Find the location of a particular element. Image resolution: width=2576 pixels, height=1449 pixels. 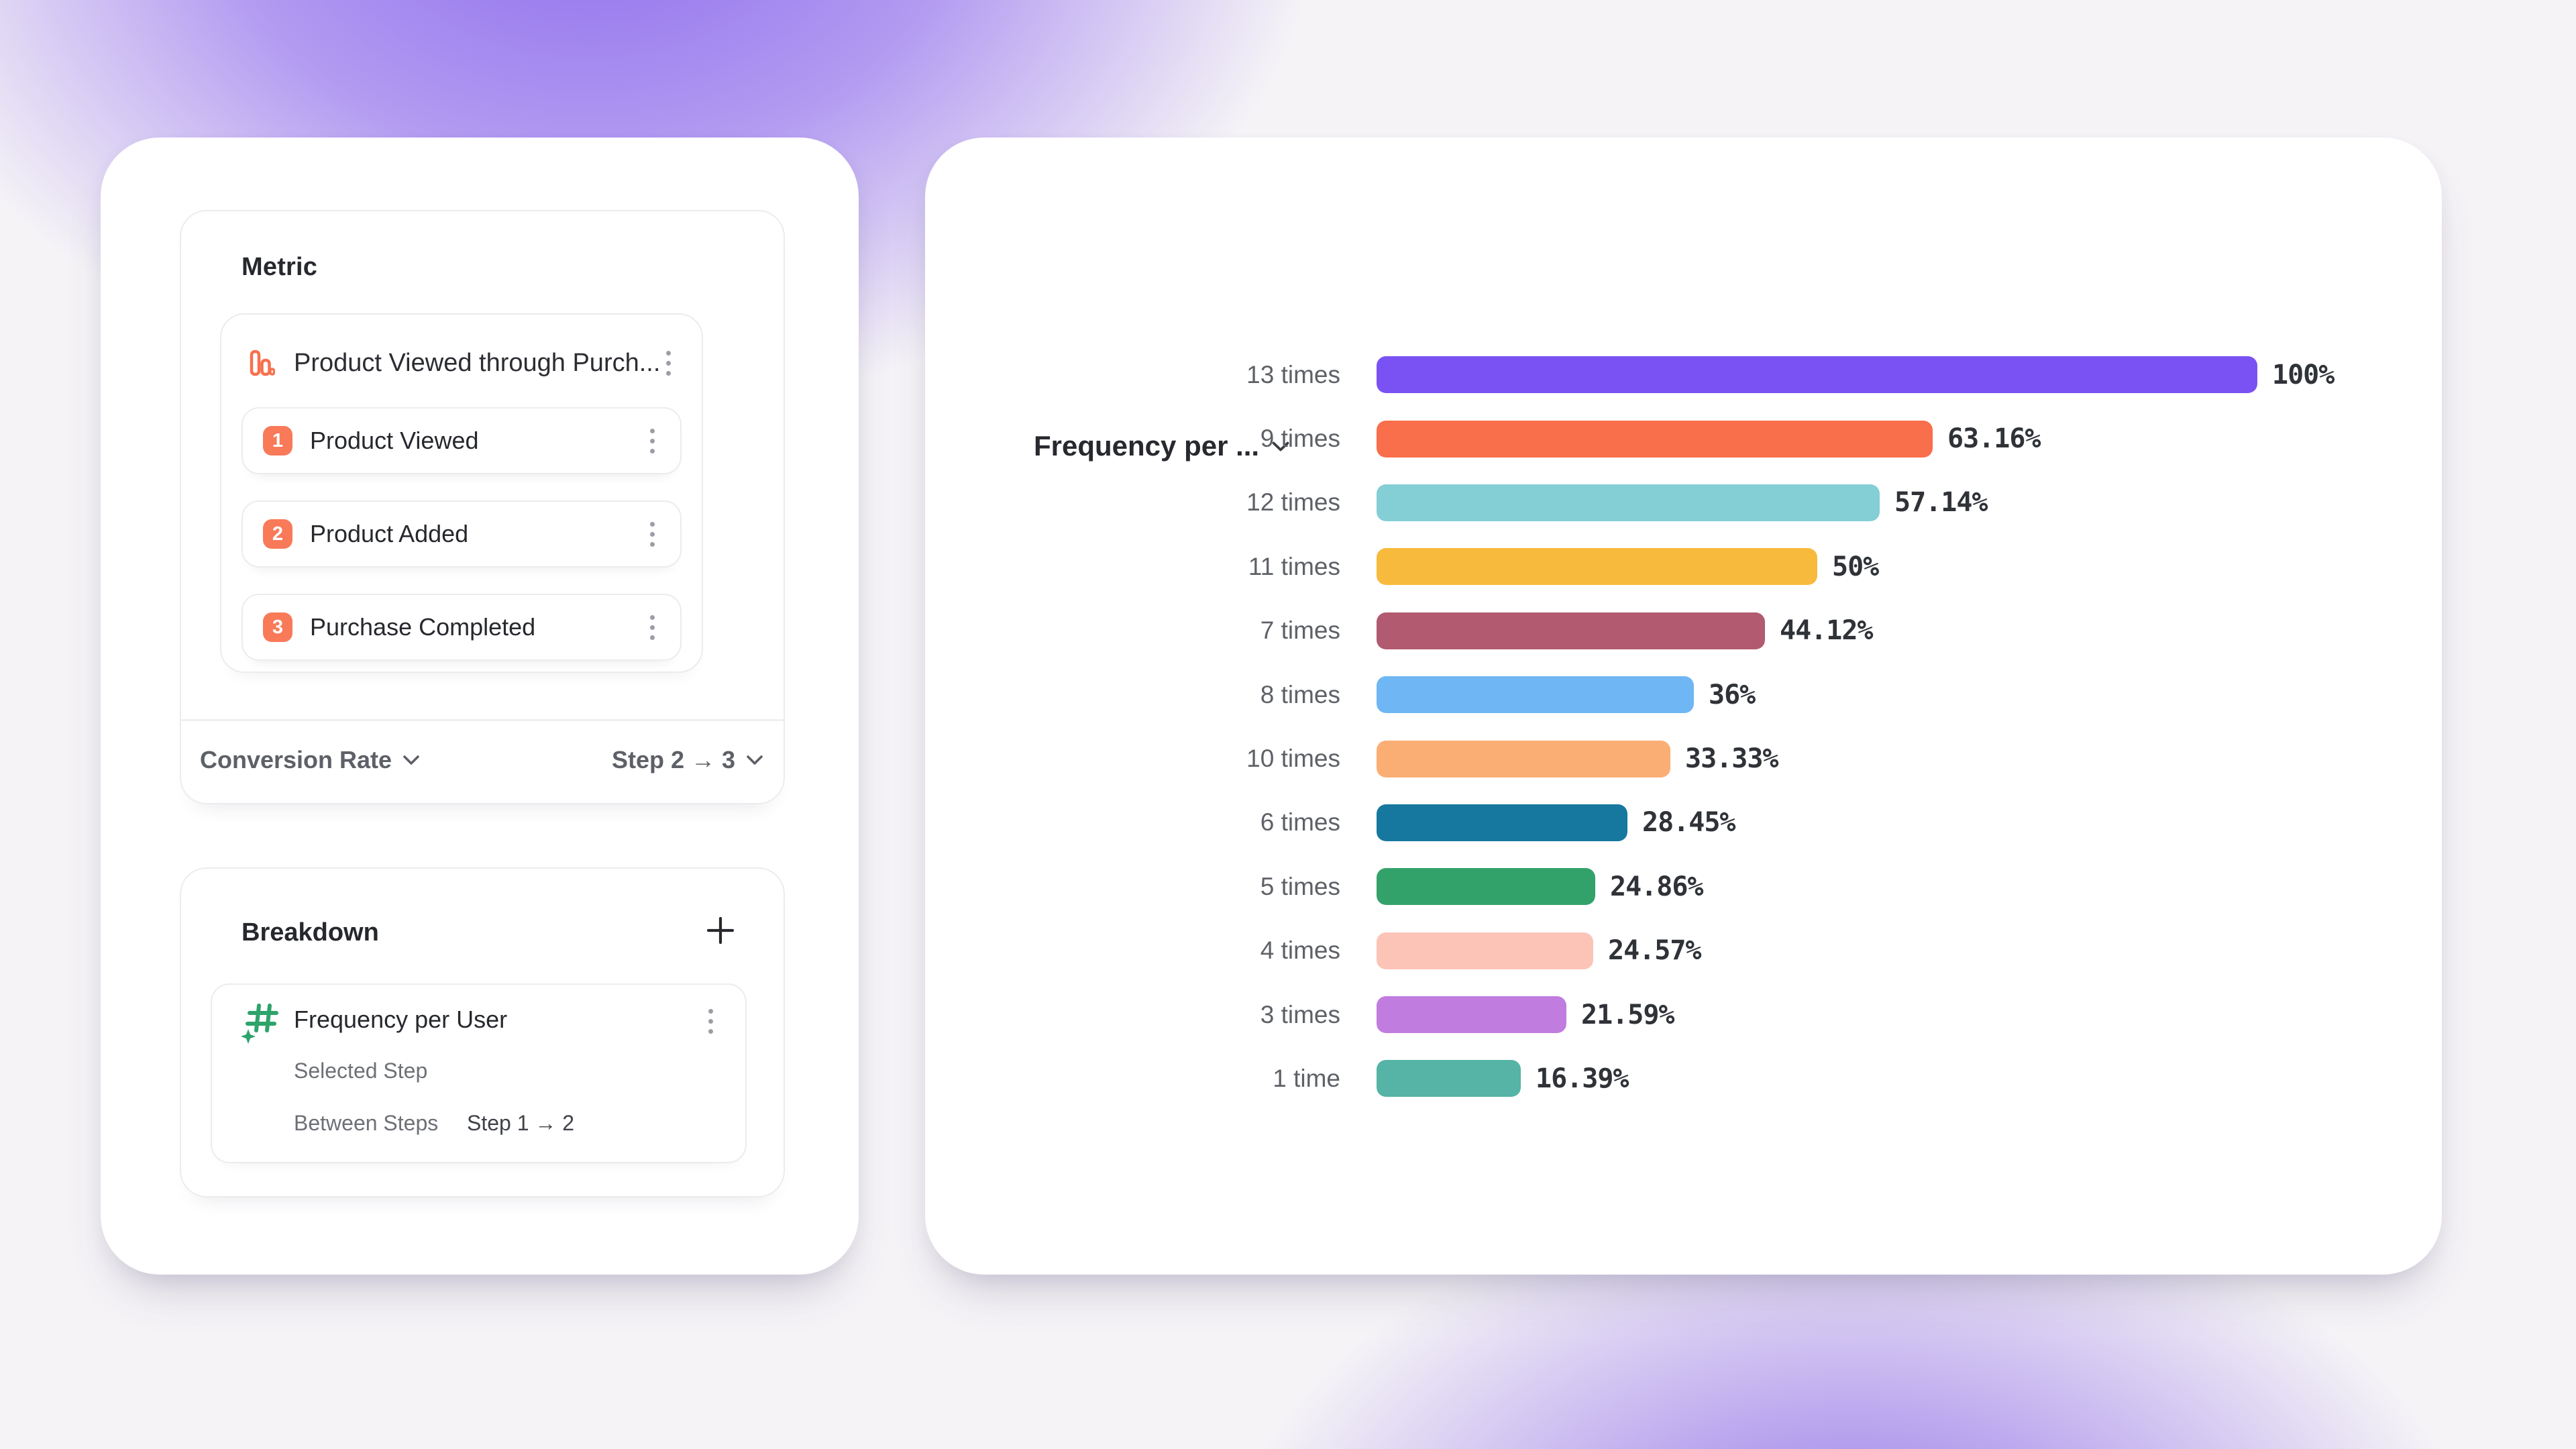

chart-value-label: 21.59% is located at coordinates (1627, 1014).